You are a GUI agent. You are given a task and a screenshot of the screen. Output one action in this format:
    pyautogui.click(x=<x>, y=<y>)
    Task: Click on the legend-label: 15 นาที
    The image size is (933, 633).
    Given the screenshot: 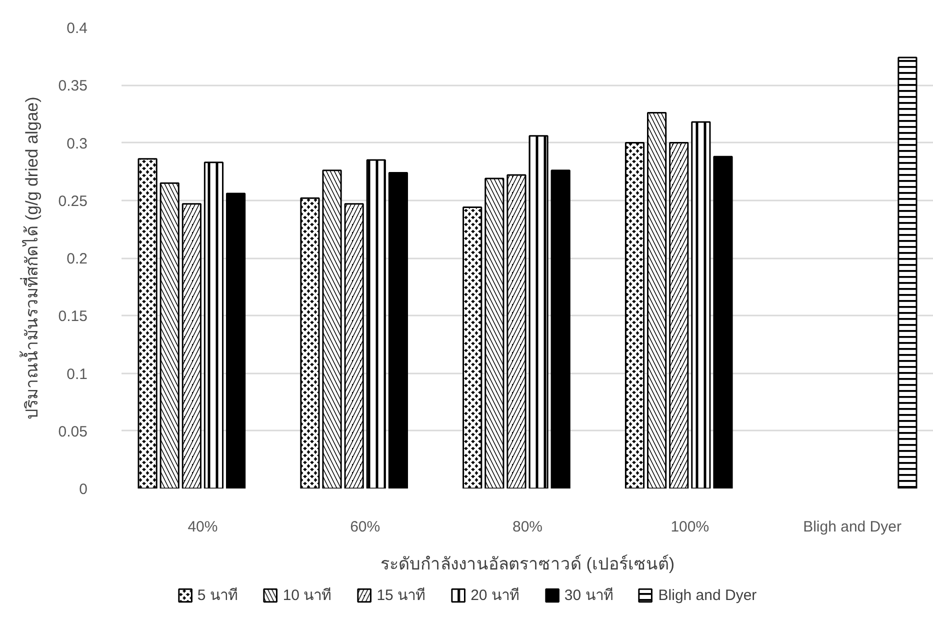 What is the action you would take?
    pyautogui.click(x=401, y=596)
    